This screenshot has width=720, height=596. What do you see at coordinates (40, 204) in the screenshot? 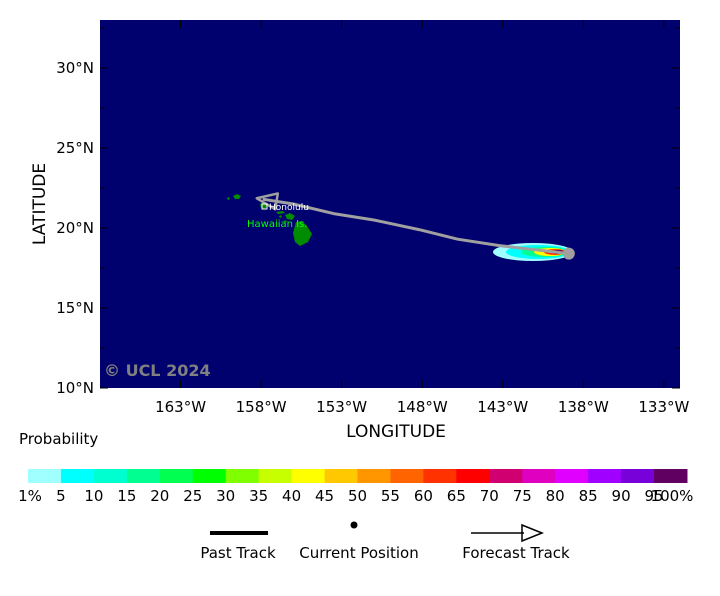
I see `y-axis-title: LATITUDE` at bounding box center [40, 204].